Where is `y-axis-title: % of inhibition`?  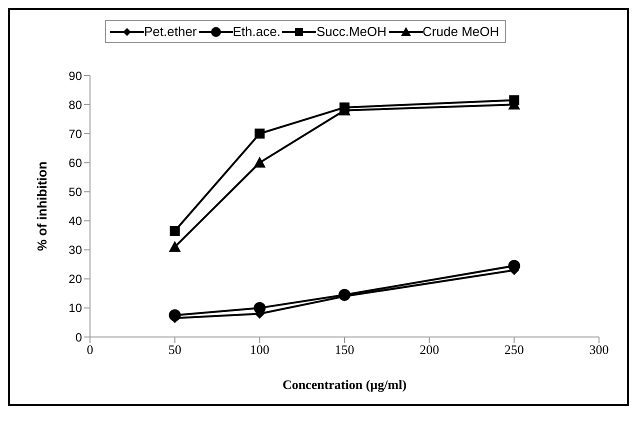
y-axis-title: % of inhibition is located at coordinates (42, 206).